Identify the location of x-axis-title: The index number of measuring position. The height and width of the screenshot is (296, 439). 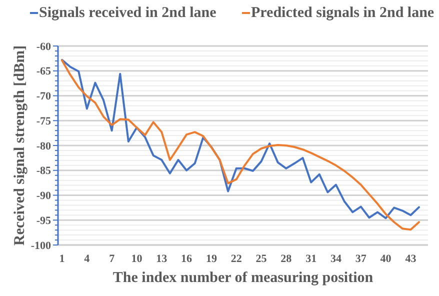
(243, 278).